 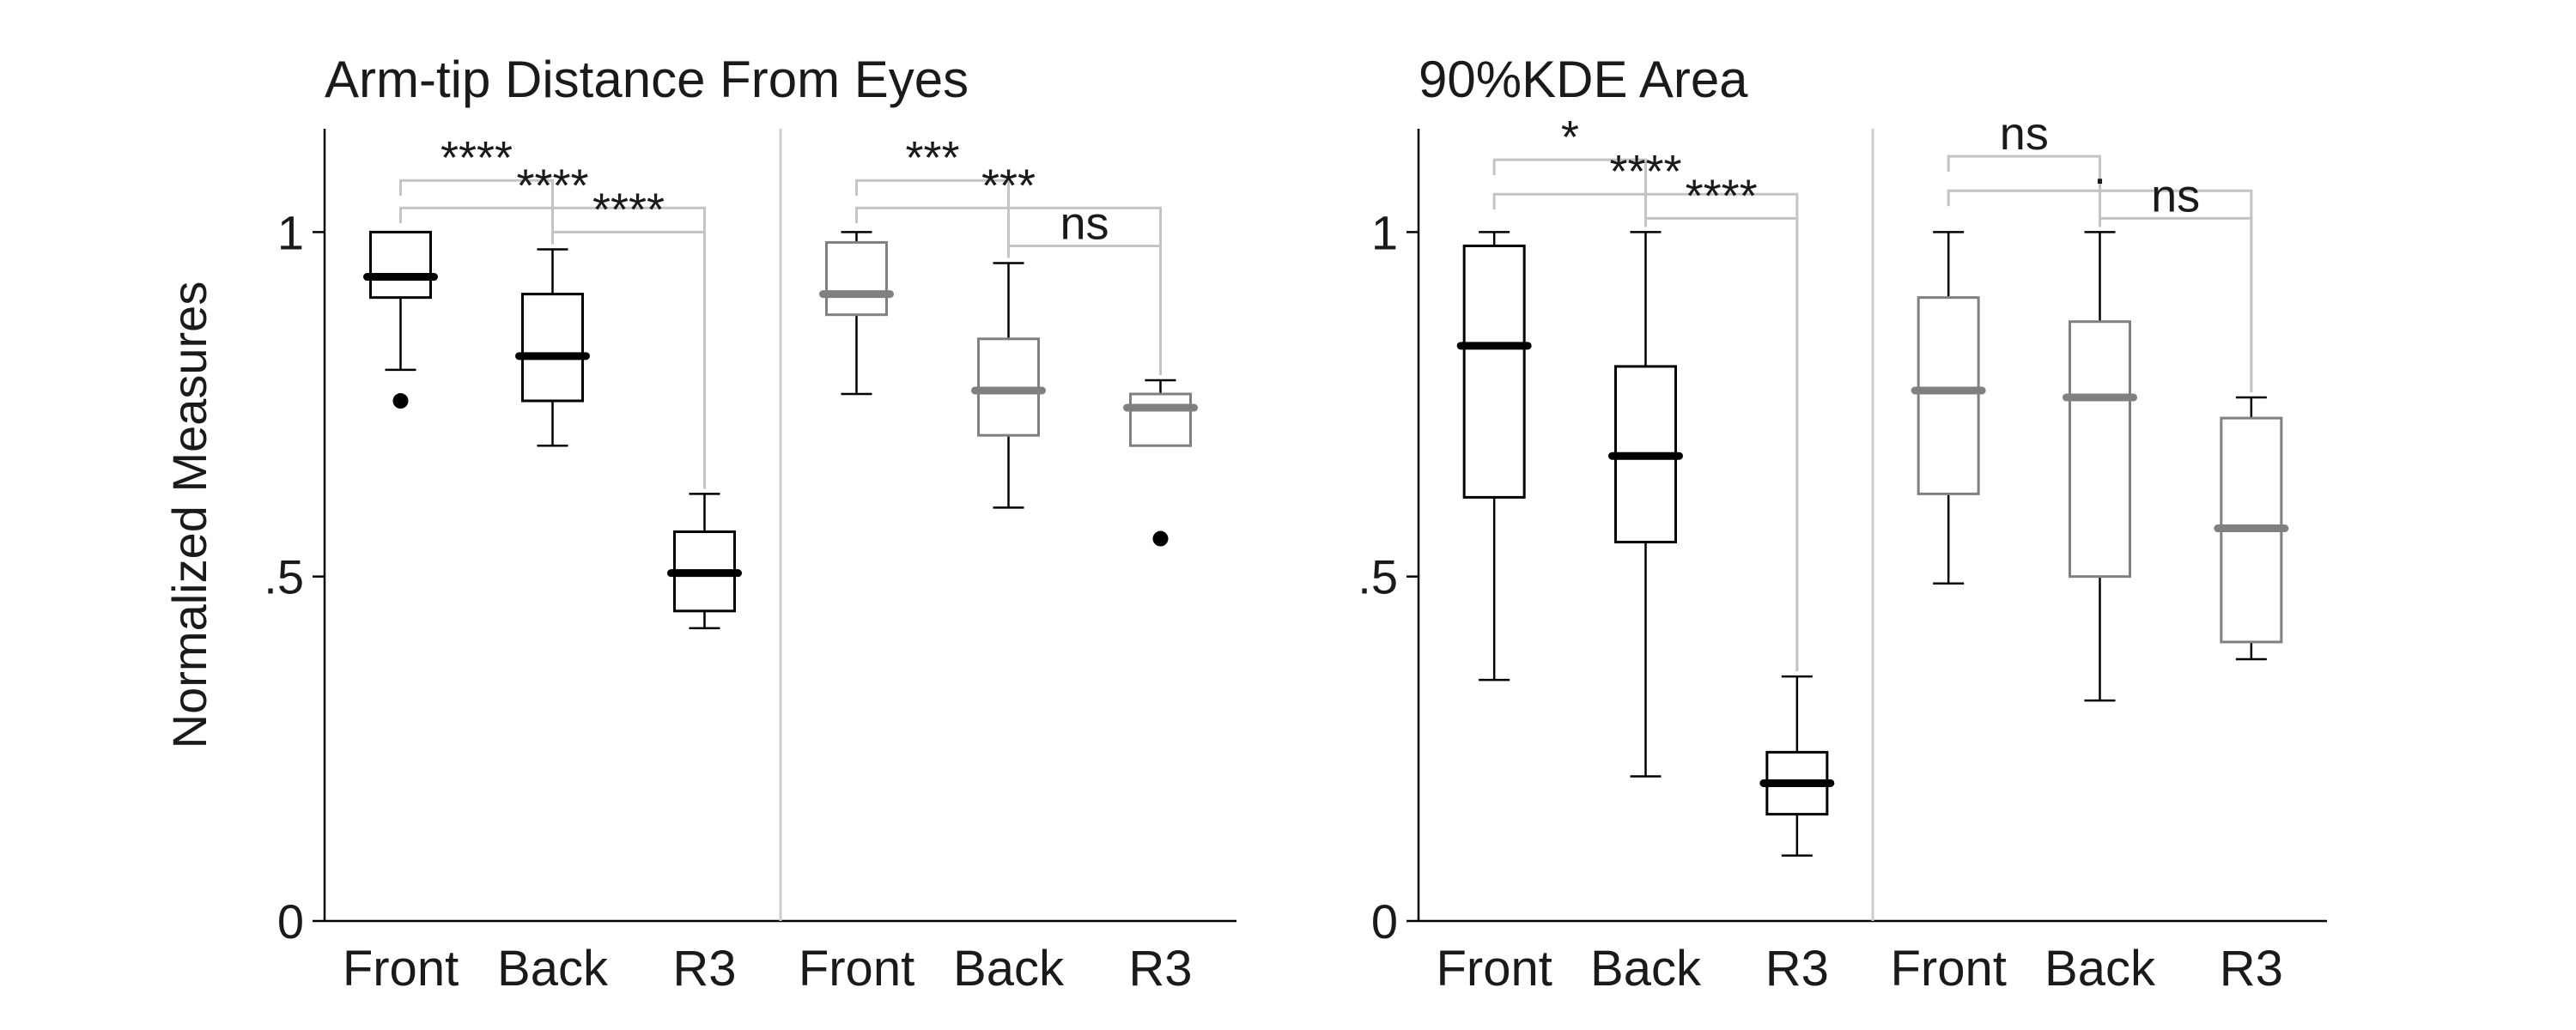 I want to click on significance-label: ., so click(x=2099, y=168).